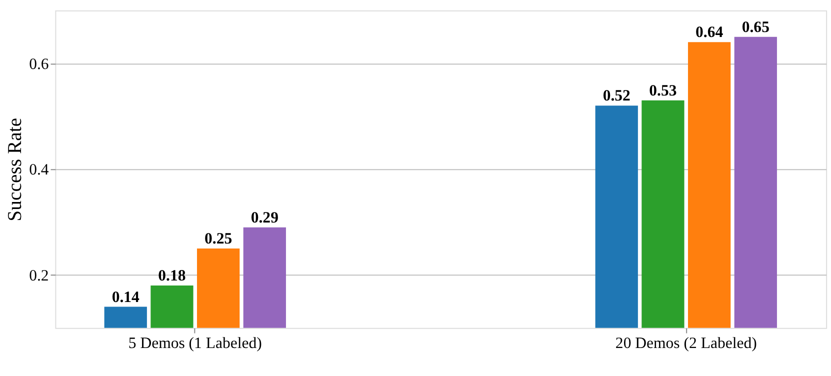 Image resolution: width=831 pixels, height=376 pixels. Describe the element at coordinates (218, 239) in the screenshot. I see `data-label: 0.25` at that location.